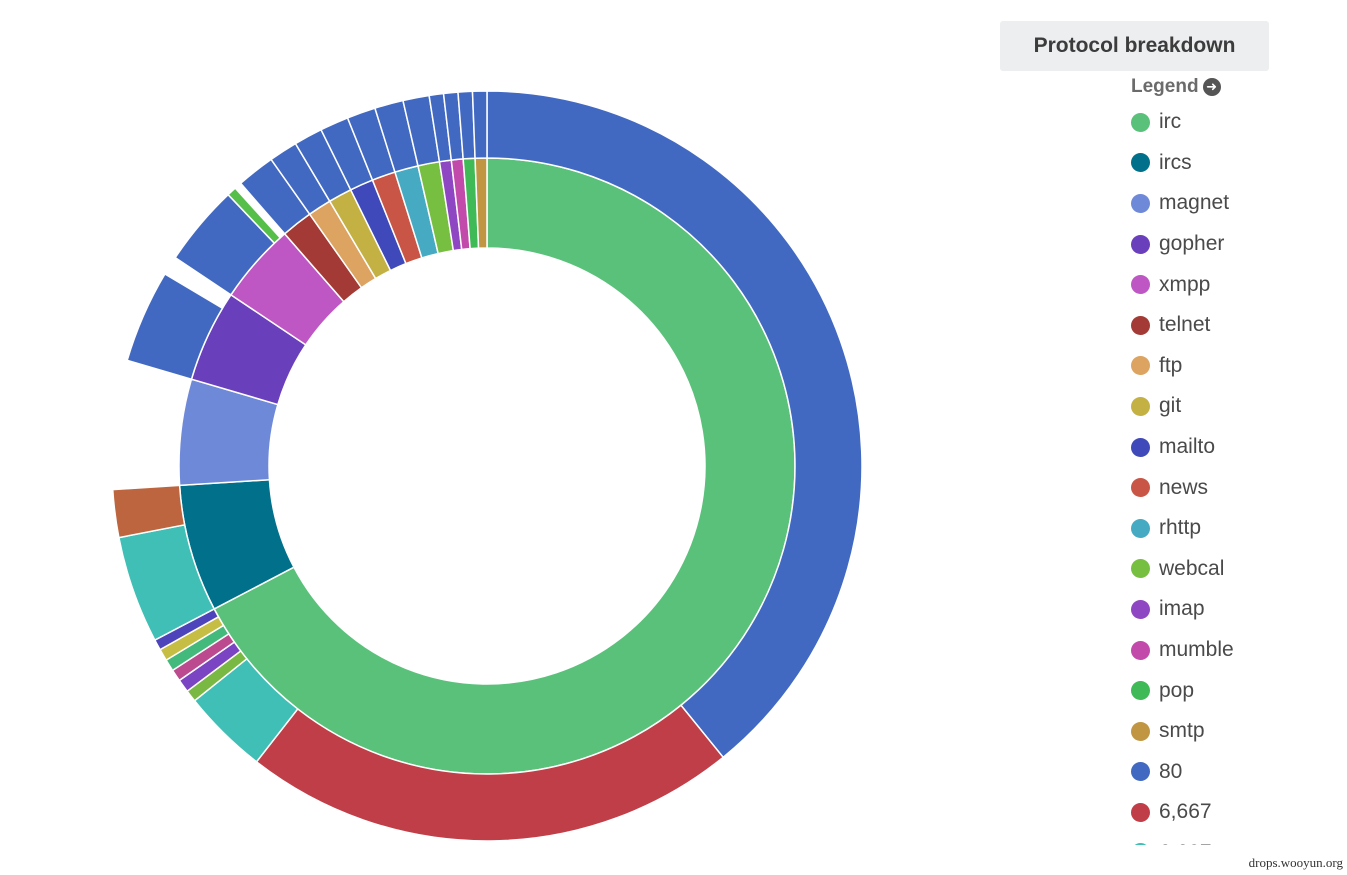  I want to click on arrow-right-circle-icon: ➜, so click(1211, 87).